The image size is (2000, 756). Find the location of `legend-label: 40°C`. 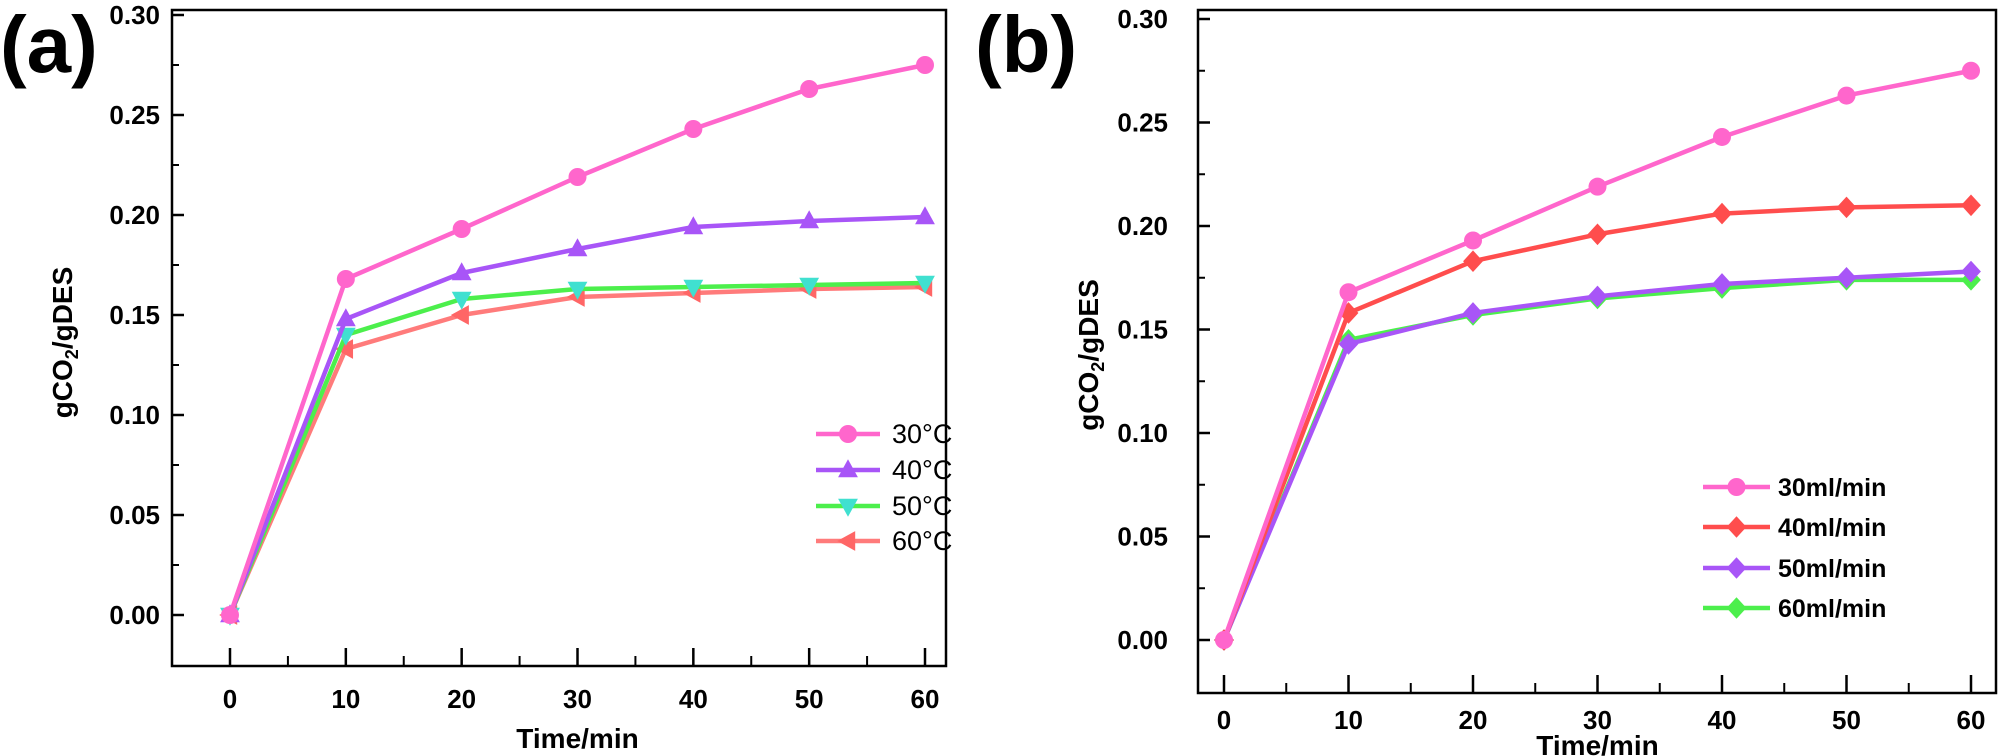

legend-label: 40°C is located at coordinates (922, 470).